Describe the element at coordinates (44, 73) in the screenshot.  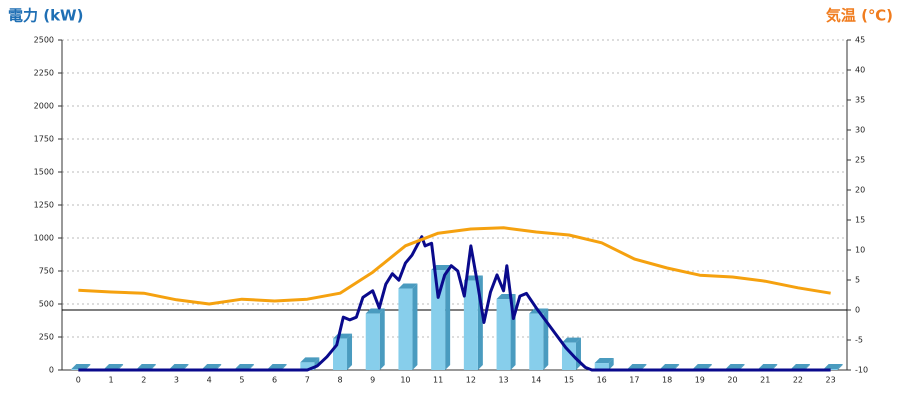
I see `y-tick-label: 2250` at that location.